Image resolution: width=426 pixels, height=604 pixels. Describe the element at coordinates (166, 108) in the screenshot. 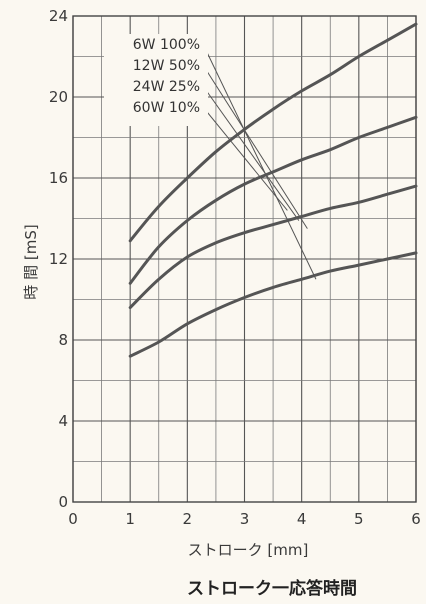

I see `legend-entry-4: 60W 10%` at that location.